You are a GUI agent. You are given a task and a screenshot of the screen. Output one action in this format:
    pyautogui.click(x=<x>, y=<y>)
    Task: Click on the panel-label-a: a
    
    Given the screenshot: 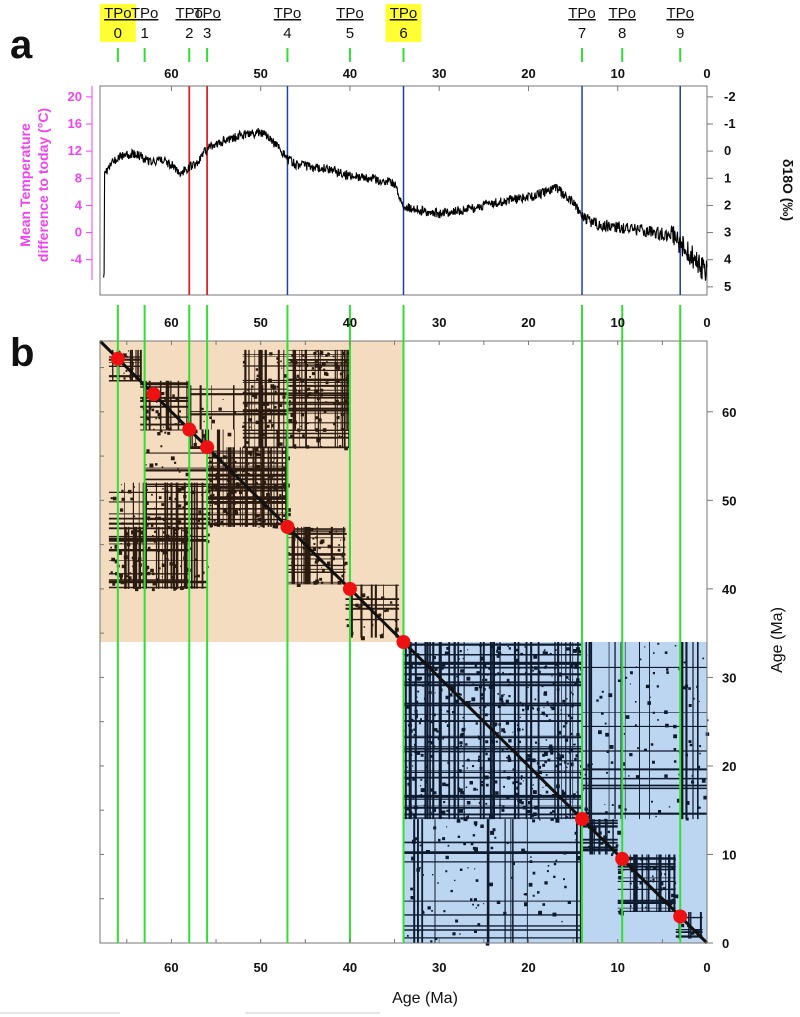 What is the action you would take?
    pyautogui.click(x=21, y=45)
    